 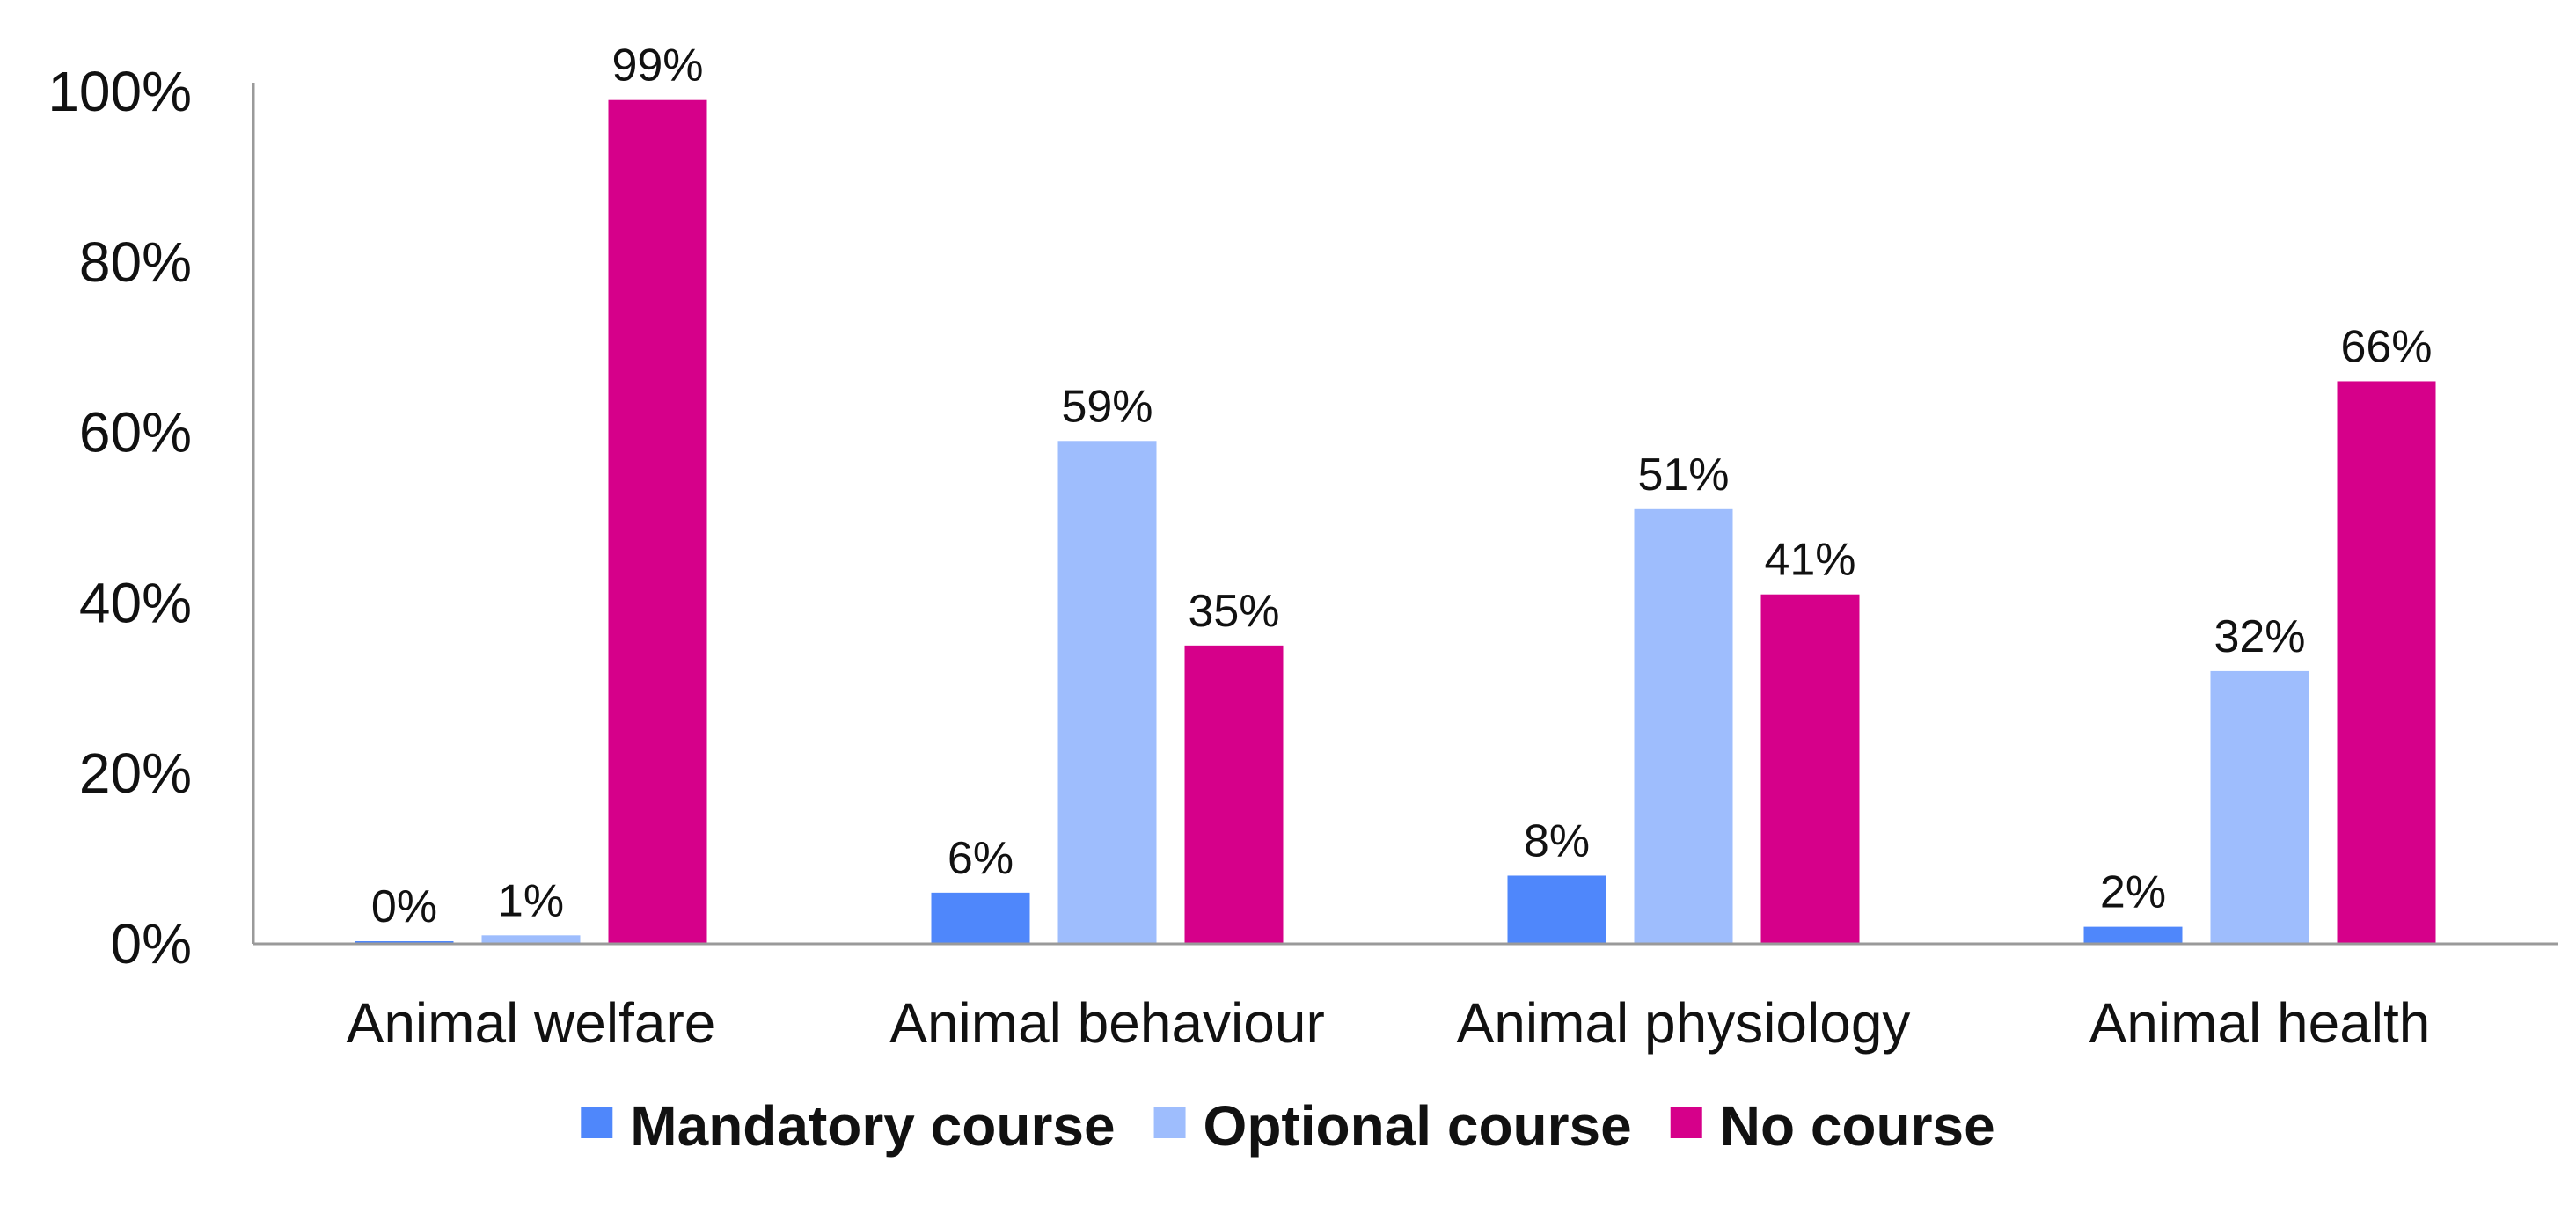 What do you see at coordinates (2386, 346) in the screenshot?
I see `data-label: 66%` at bounding box center [2386, 346].